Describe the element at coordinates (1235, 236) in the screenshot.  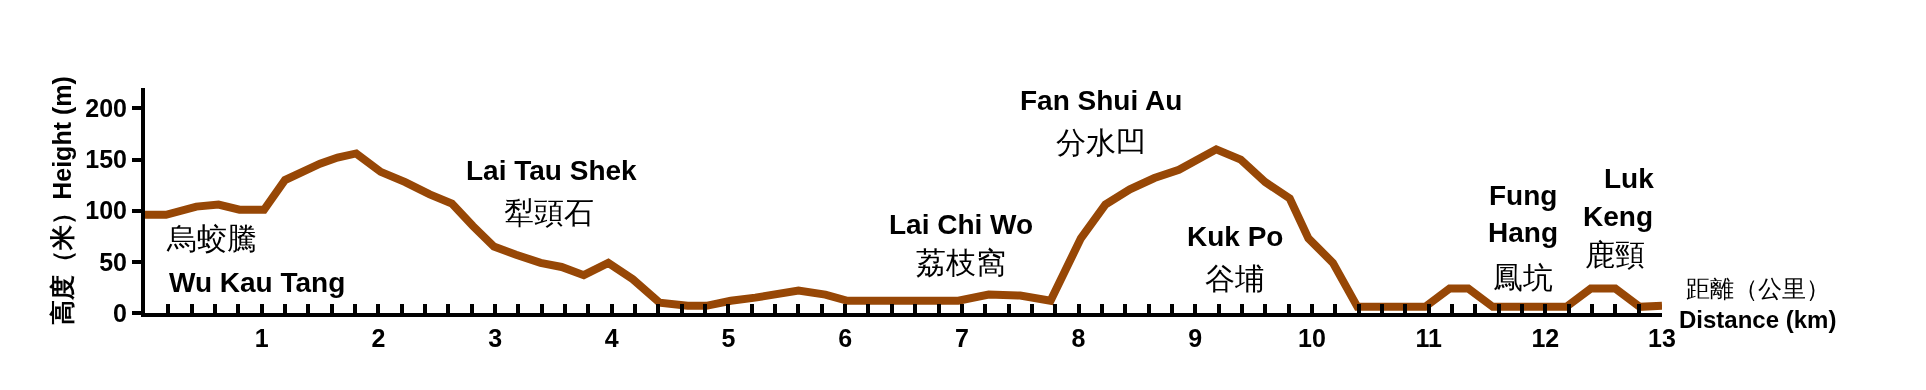
I see `annotation: Kuk Po` at that location.